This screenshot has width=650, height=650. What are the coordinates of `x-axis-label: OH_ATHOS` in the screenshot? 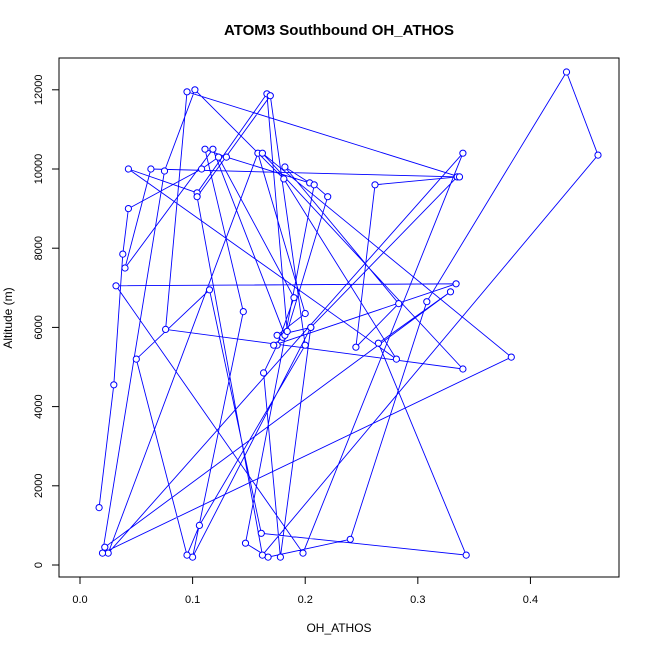 It's located at (338, 628).